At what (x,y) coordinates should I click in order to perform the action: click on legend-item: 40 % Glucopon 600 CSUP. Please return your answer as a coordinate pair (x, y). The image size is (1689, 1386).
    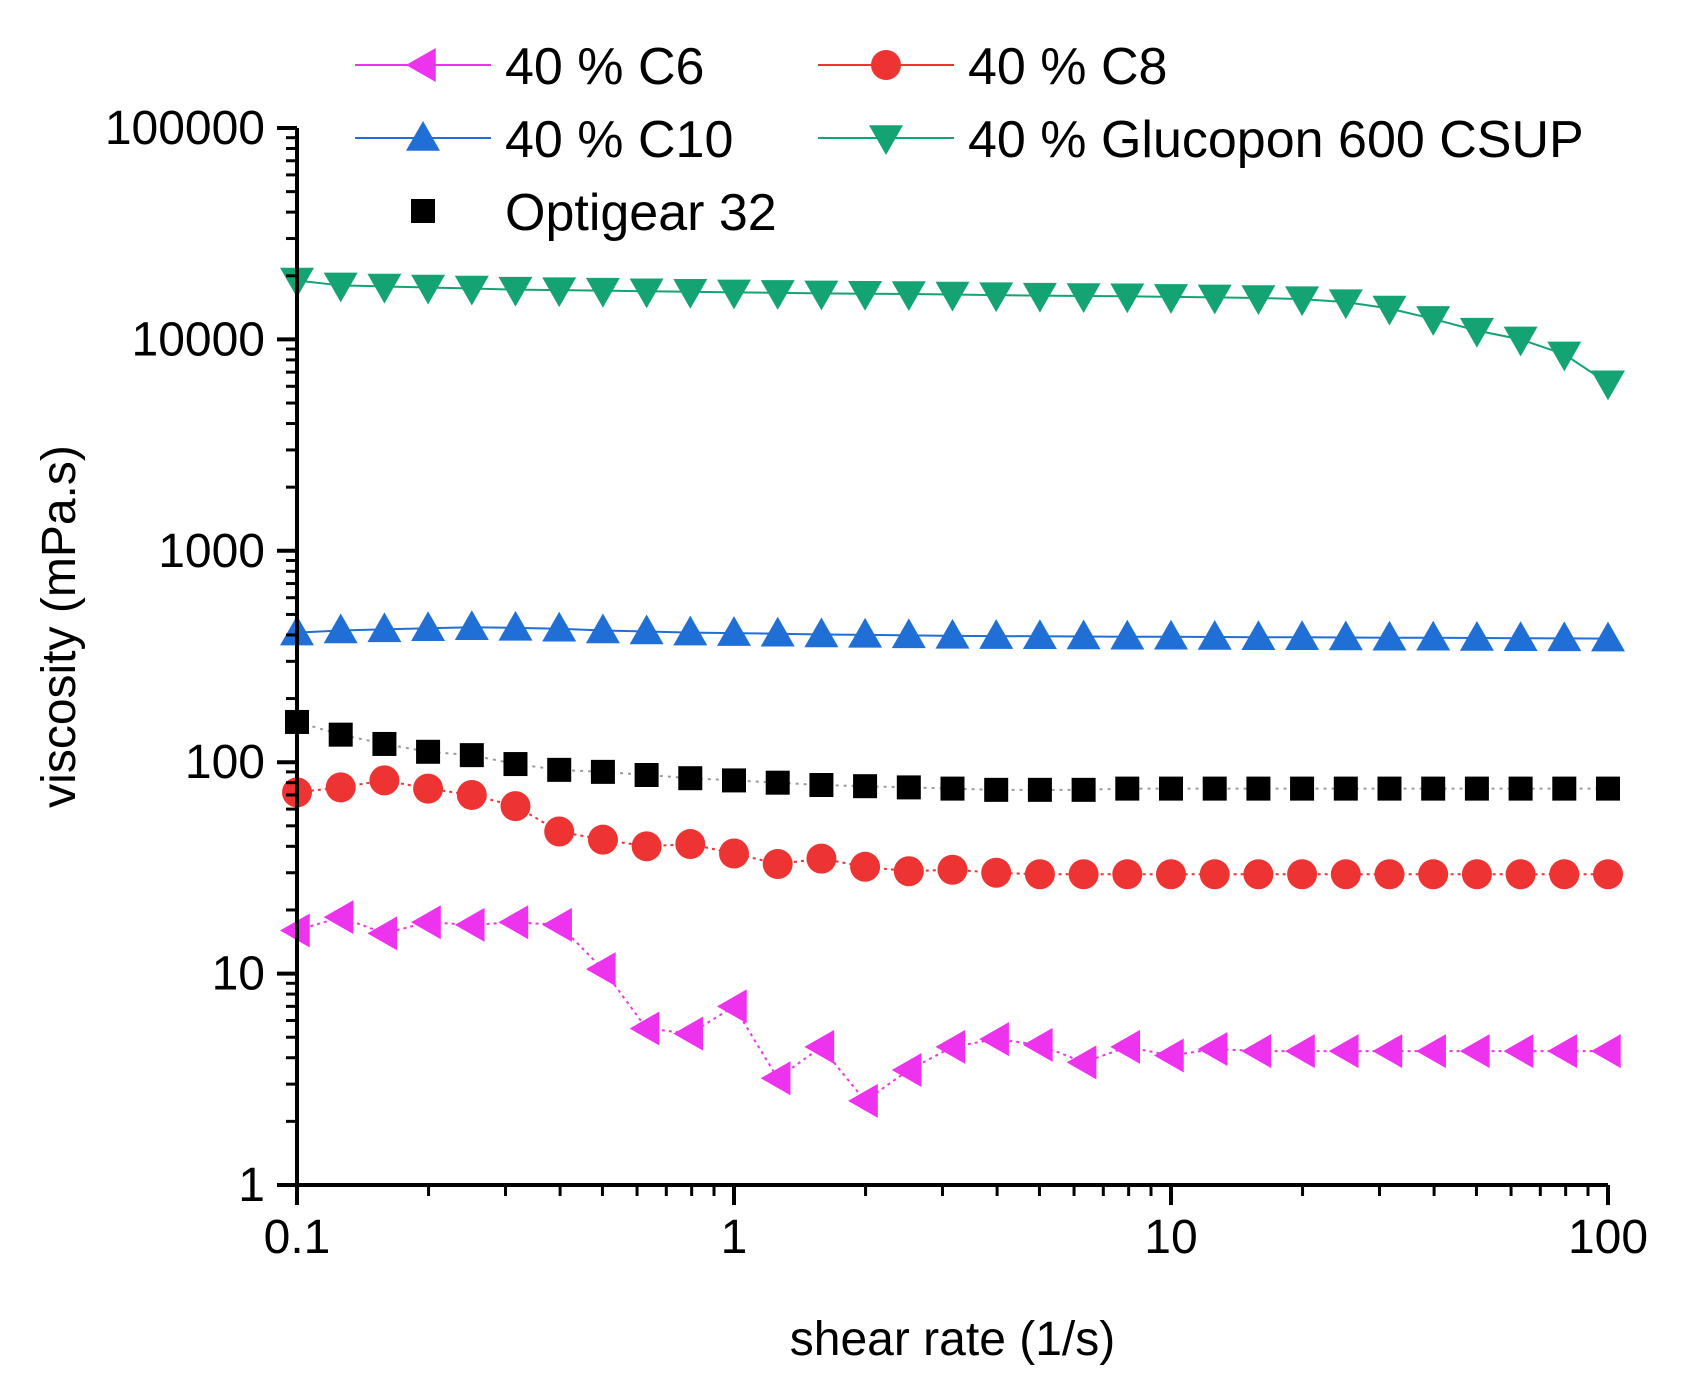
    Looking at the image, I should click on (1201, 140).